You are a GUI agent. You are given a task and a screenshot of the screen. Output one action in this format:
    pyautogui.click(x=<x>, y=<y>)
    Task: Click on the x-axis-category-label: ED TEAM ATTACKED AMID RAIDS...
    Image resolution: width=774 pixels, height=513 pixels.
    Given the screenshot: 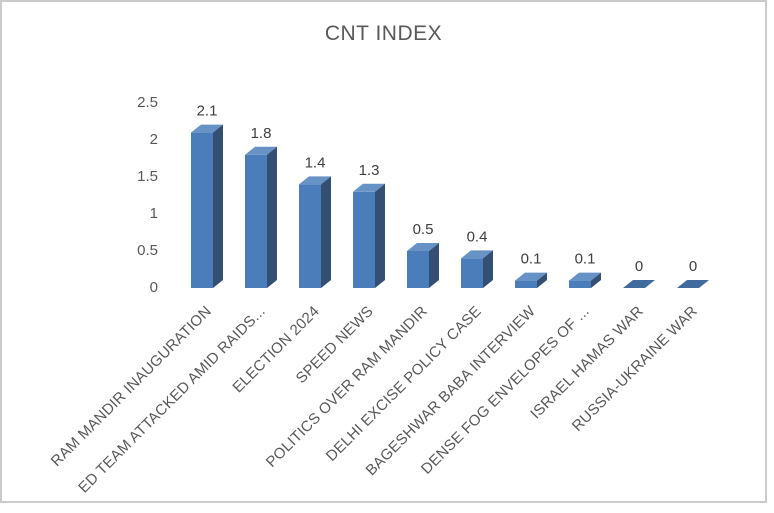 What is the action you would take?
    pyautogui.click(x=172, y=400)
    